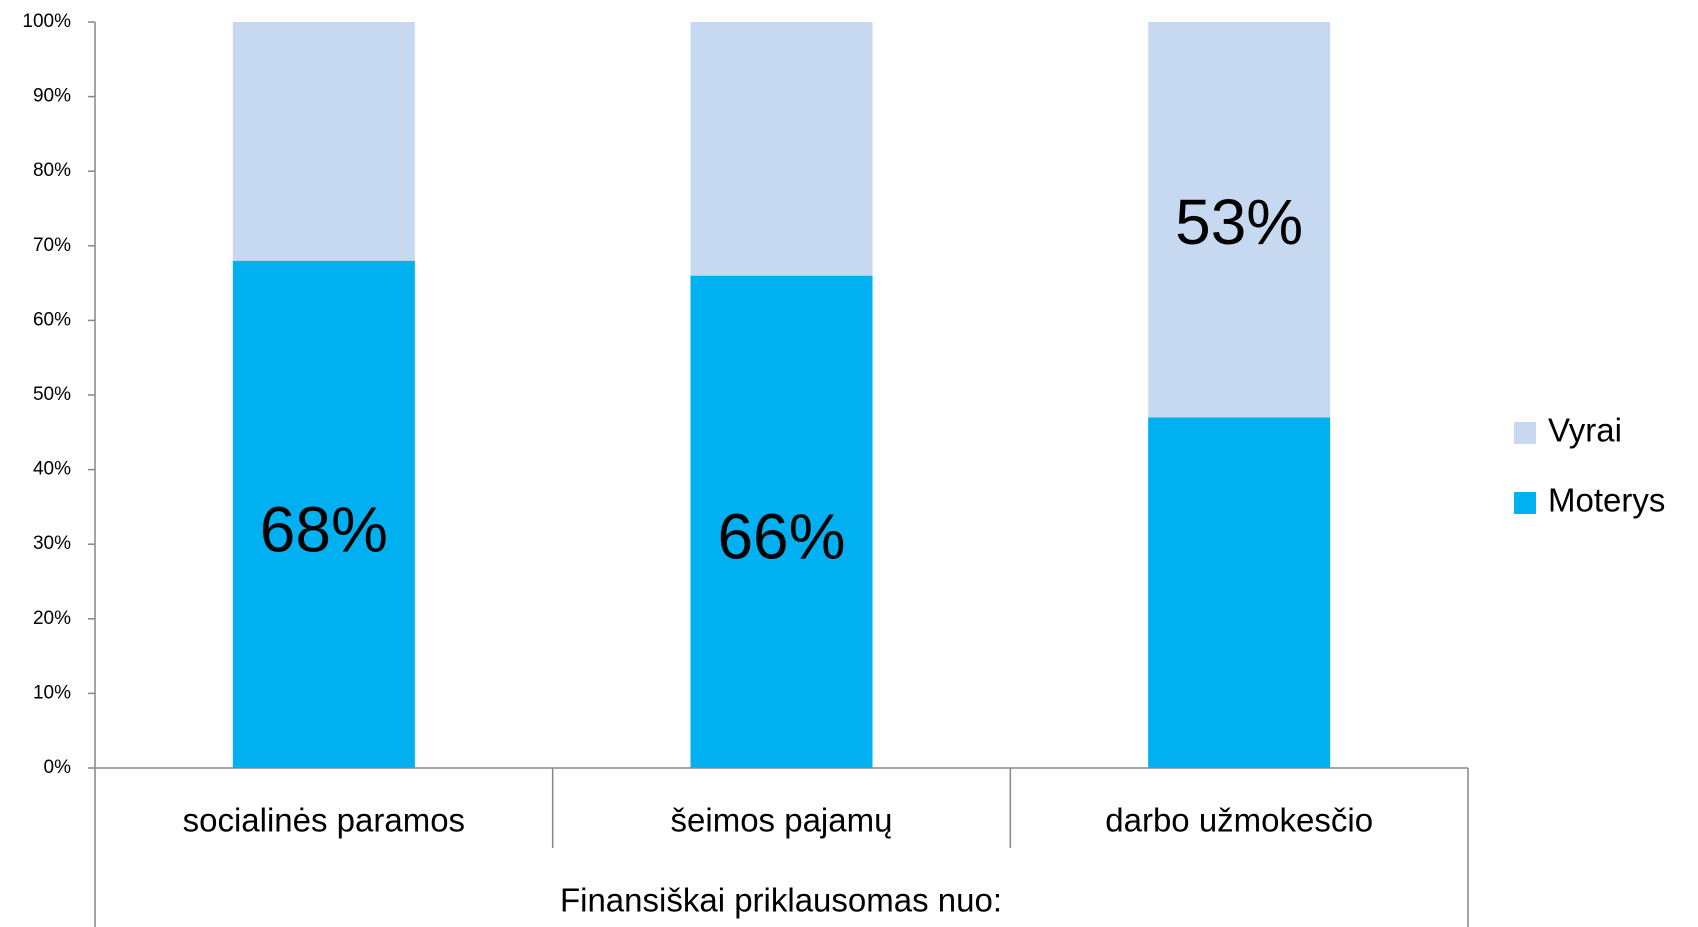  What do you see at coordinates (52, 245) in the screenshot?
I see `y-tick-label: 70%` at bounding box center [52, 245].